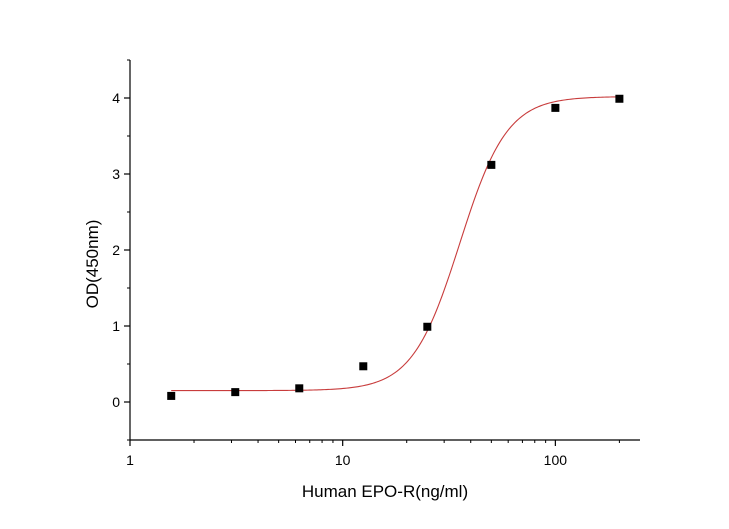 The width and height of the screenshot is (729, 529). Describe the element at coordinates (116, 402) in the screenshot. I see `y-tick-label: 0` at that location.